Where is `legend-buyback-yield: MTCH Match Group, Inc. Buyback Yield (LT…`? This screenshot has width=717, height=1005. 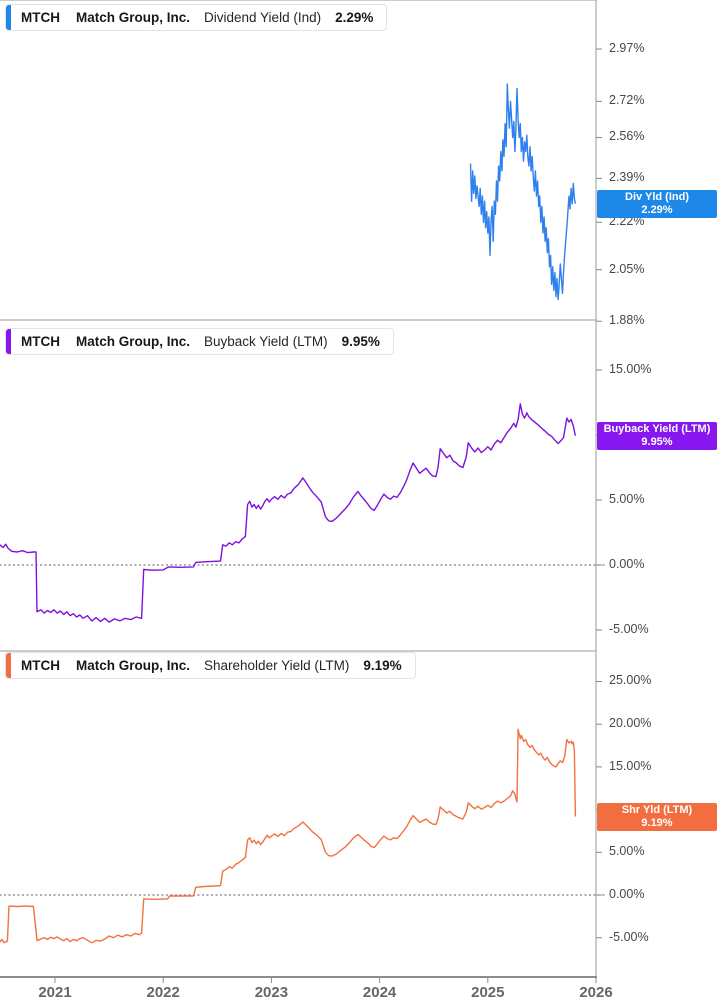 legend-buyback-yield: MTCH Match Group, Inc. Buyback Yield (LT… is located at coordinates (199, 341).